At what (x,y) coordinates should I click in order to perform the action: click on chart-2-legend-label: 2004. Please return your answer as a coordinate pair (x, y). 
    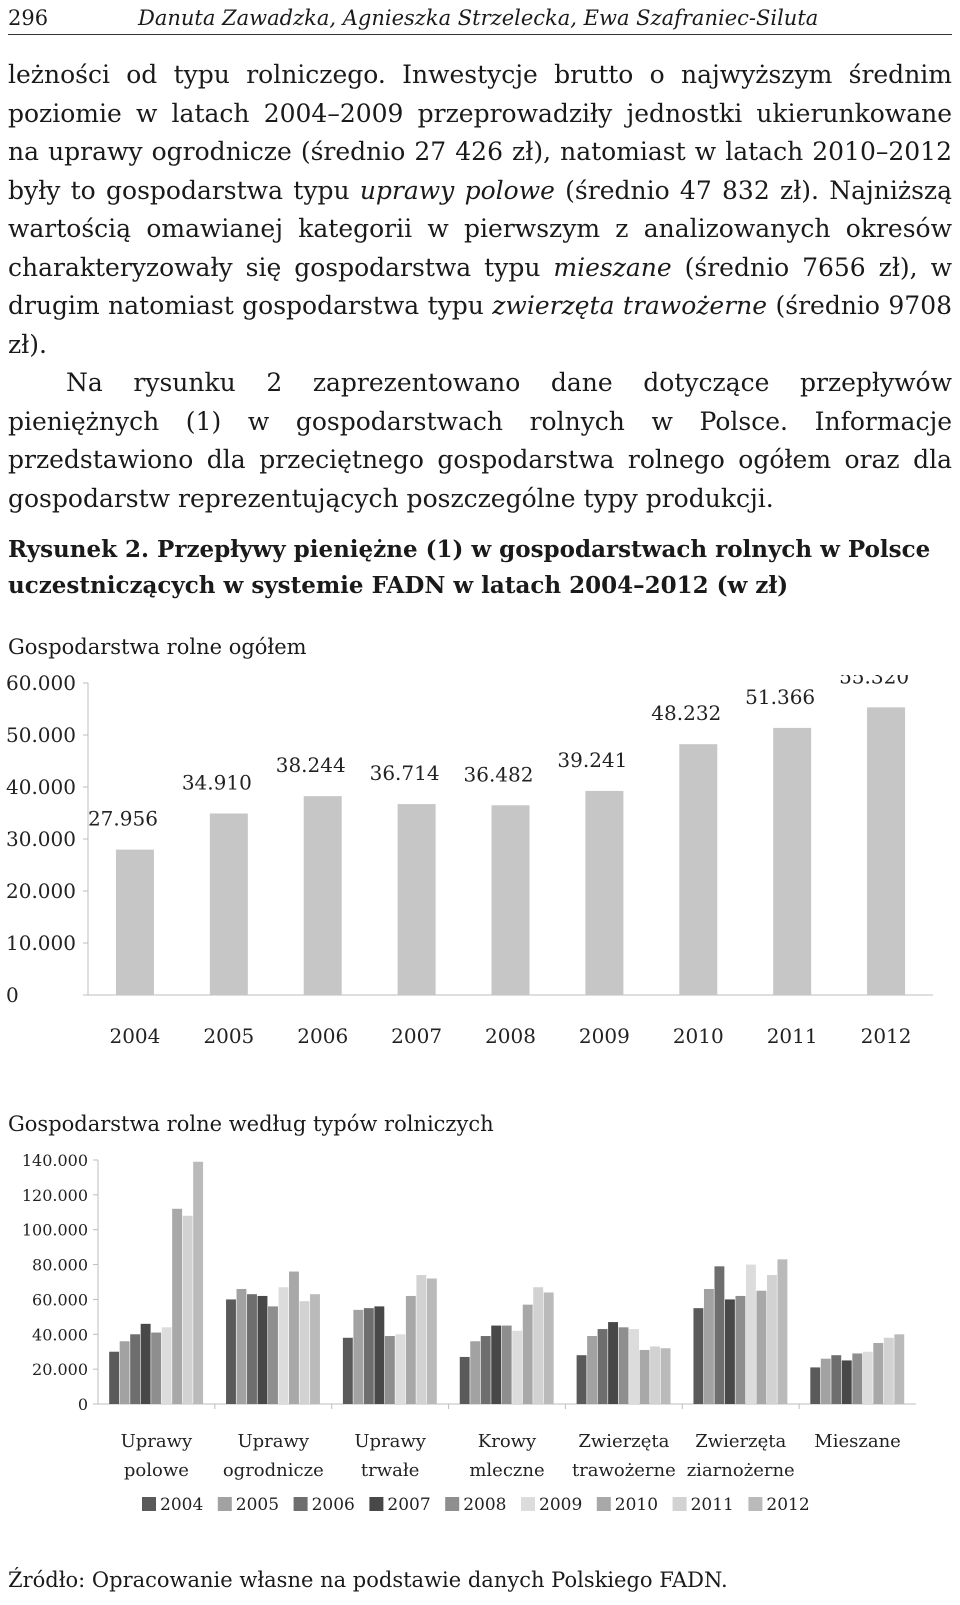
    Looking at the image, I should click on (181, 1505).